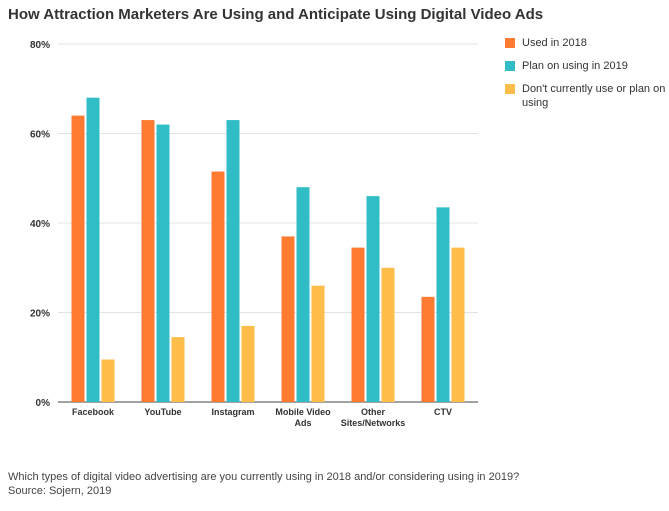 The width and height of the screenshot is (669, 511). What do you see at coordinates (40, 45) in the screenshot?
I see `y-tick-label: 80%` at bounding box center [40, 45].